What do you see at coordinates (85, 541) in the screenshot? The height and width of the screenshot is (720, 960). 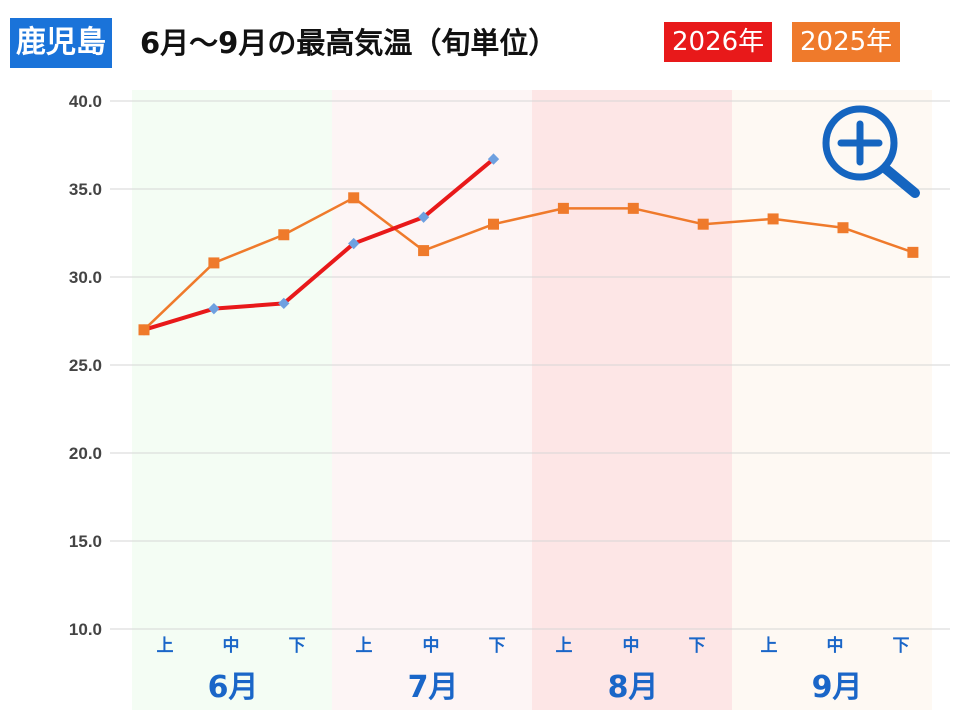 I see `y-tick-label: 15.0` at bounding box center [85, 541].